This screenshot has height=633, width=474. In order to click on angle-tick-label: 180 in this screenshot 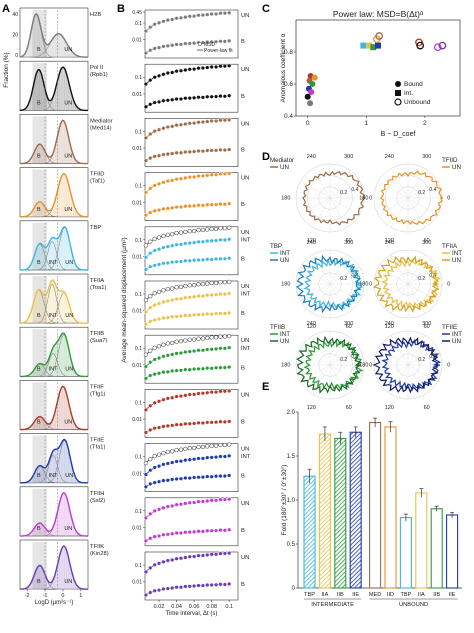, I will do `click(285, 366)`.